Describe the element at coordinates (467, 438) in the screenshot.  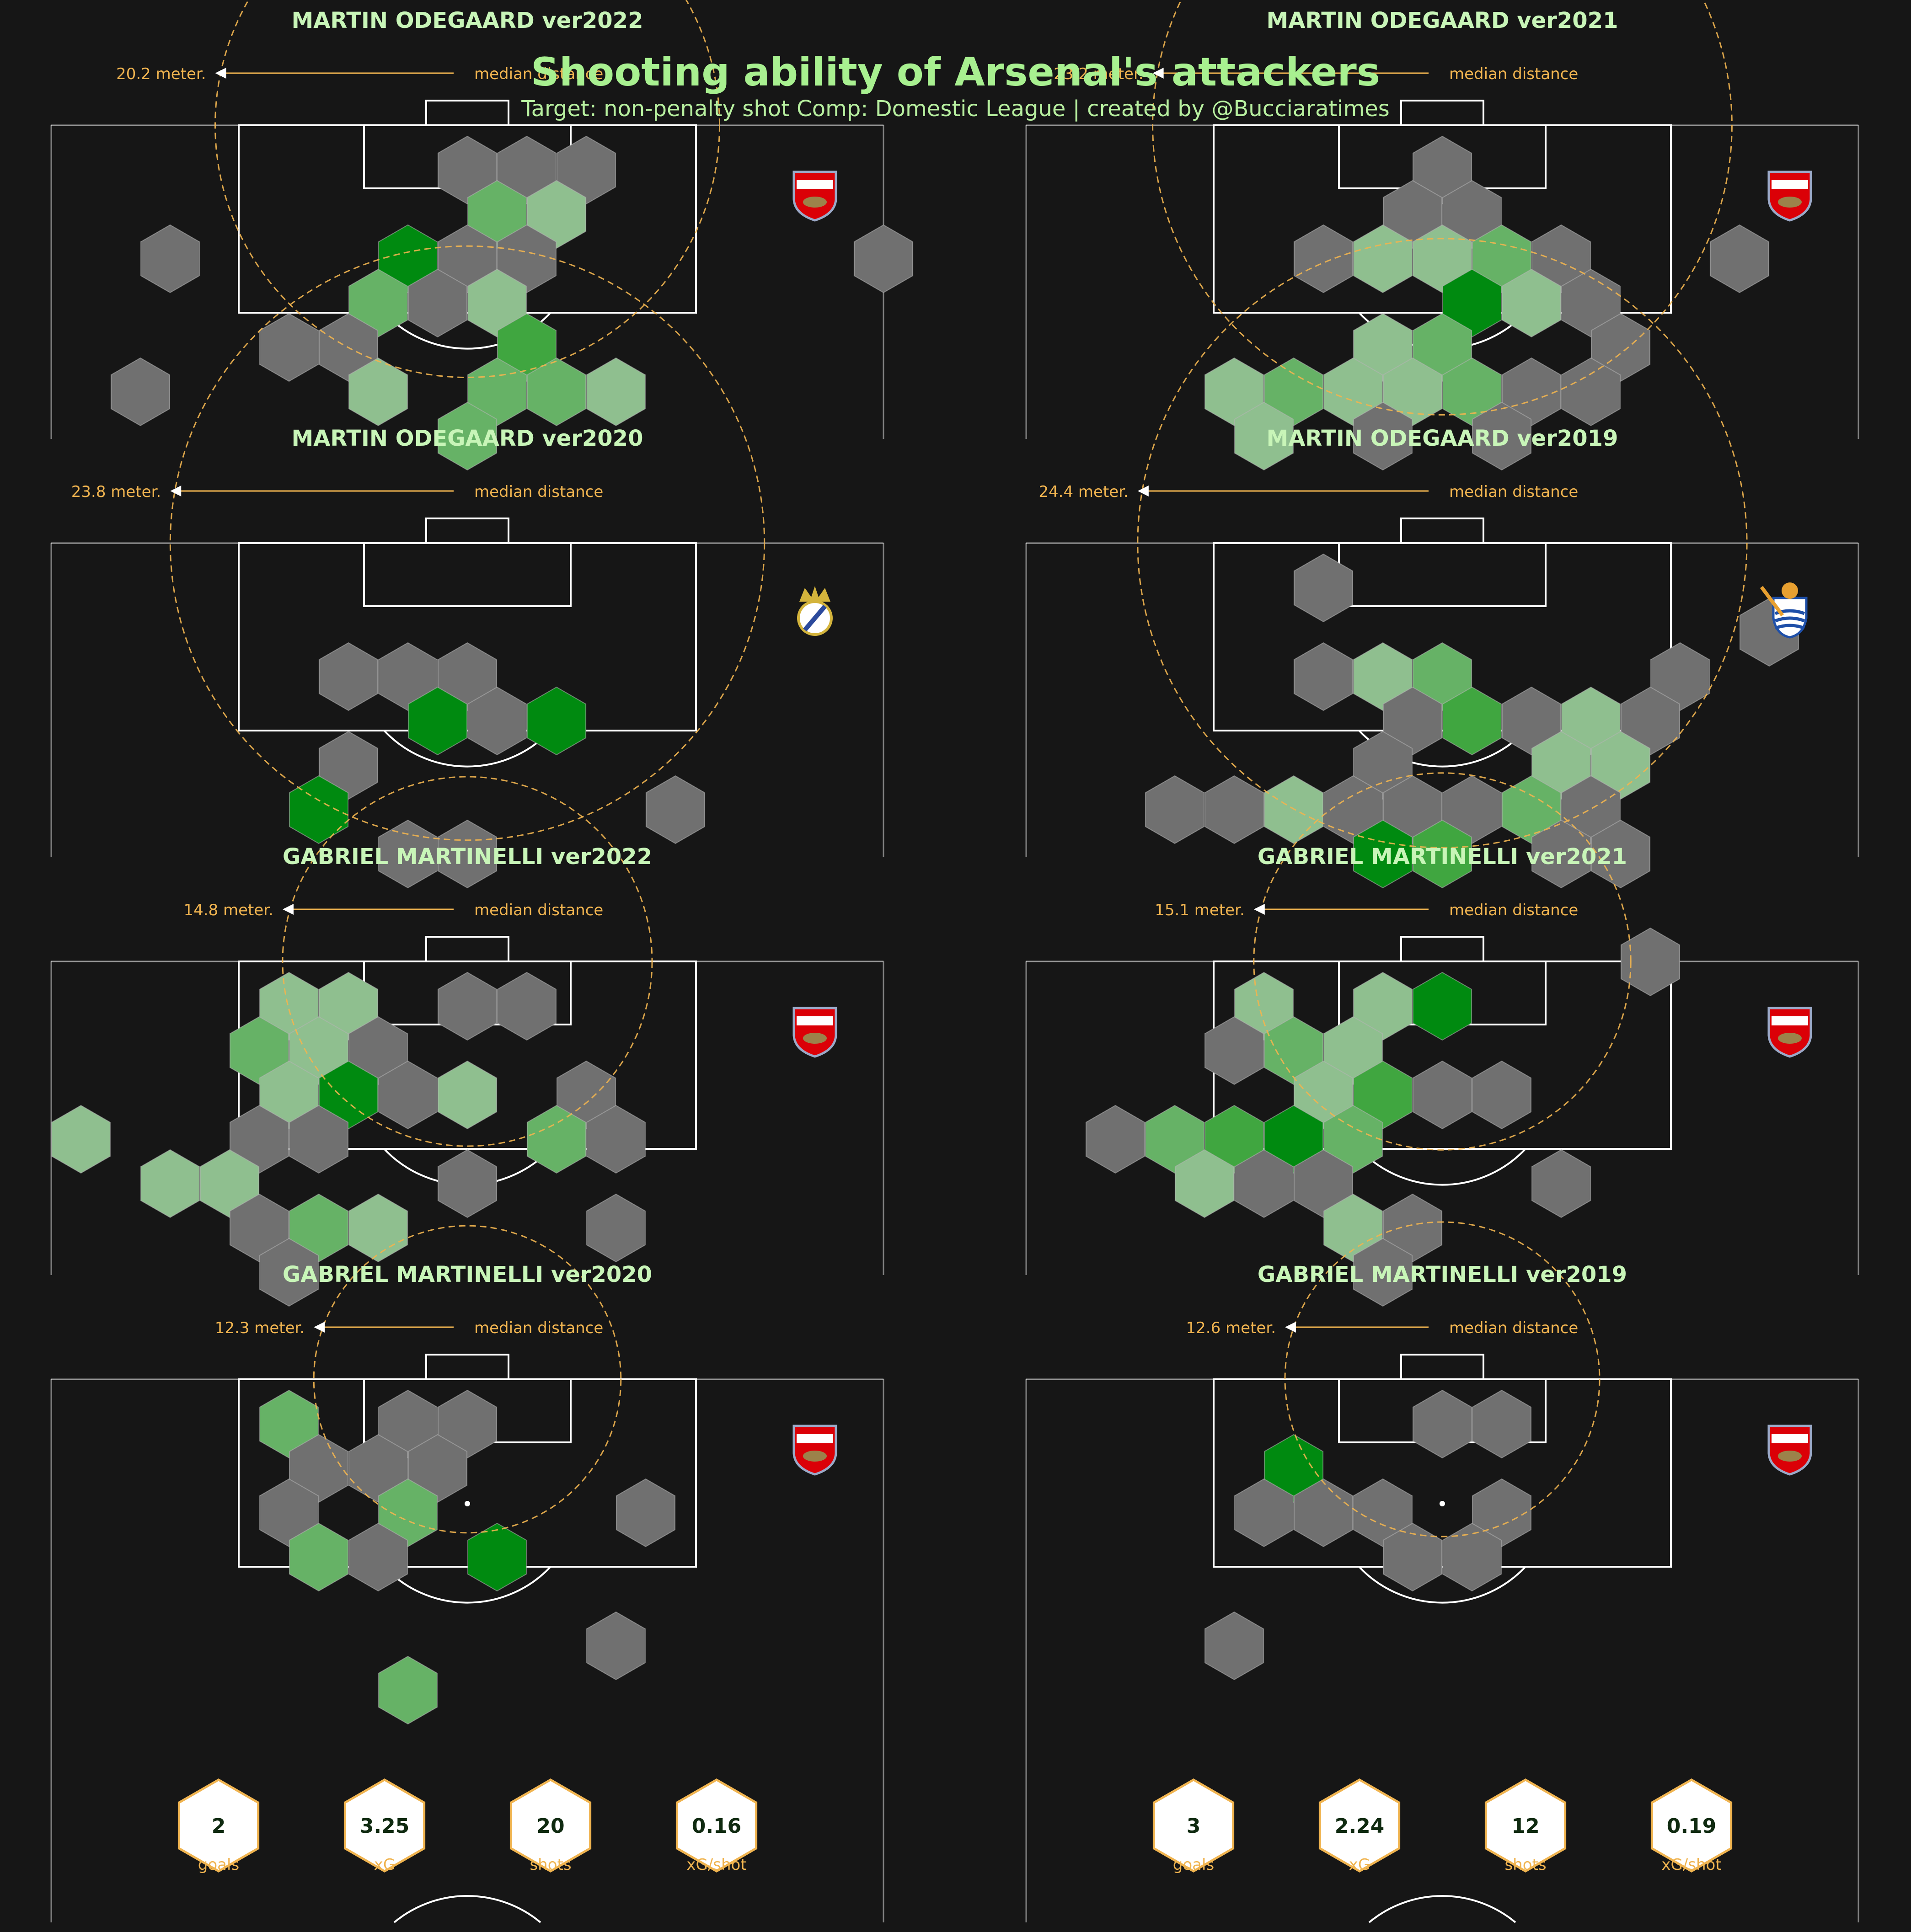
I see `panel-title: MARTIN ODEGAARD ver2020` at that location.